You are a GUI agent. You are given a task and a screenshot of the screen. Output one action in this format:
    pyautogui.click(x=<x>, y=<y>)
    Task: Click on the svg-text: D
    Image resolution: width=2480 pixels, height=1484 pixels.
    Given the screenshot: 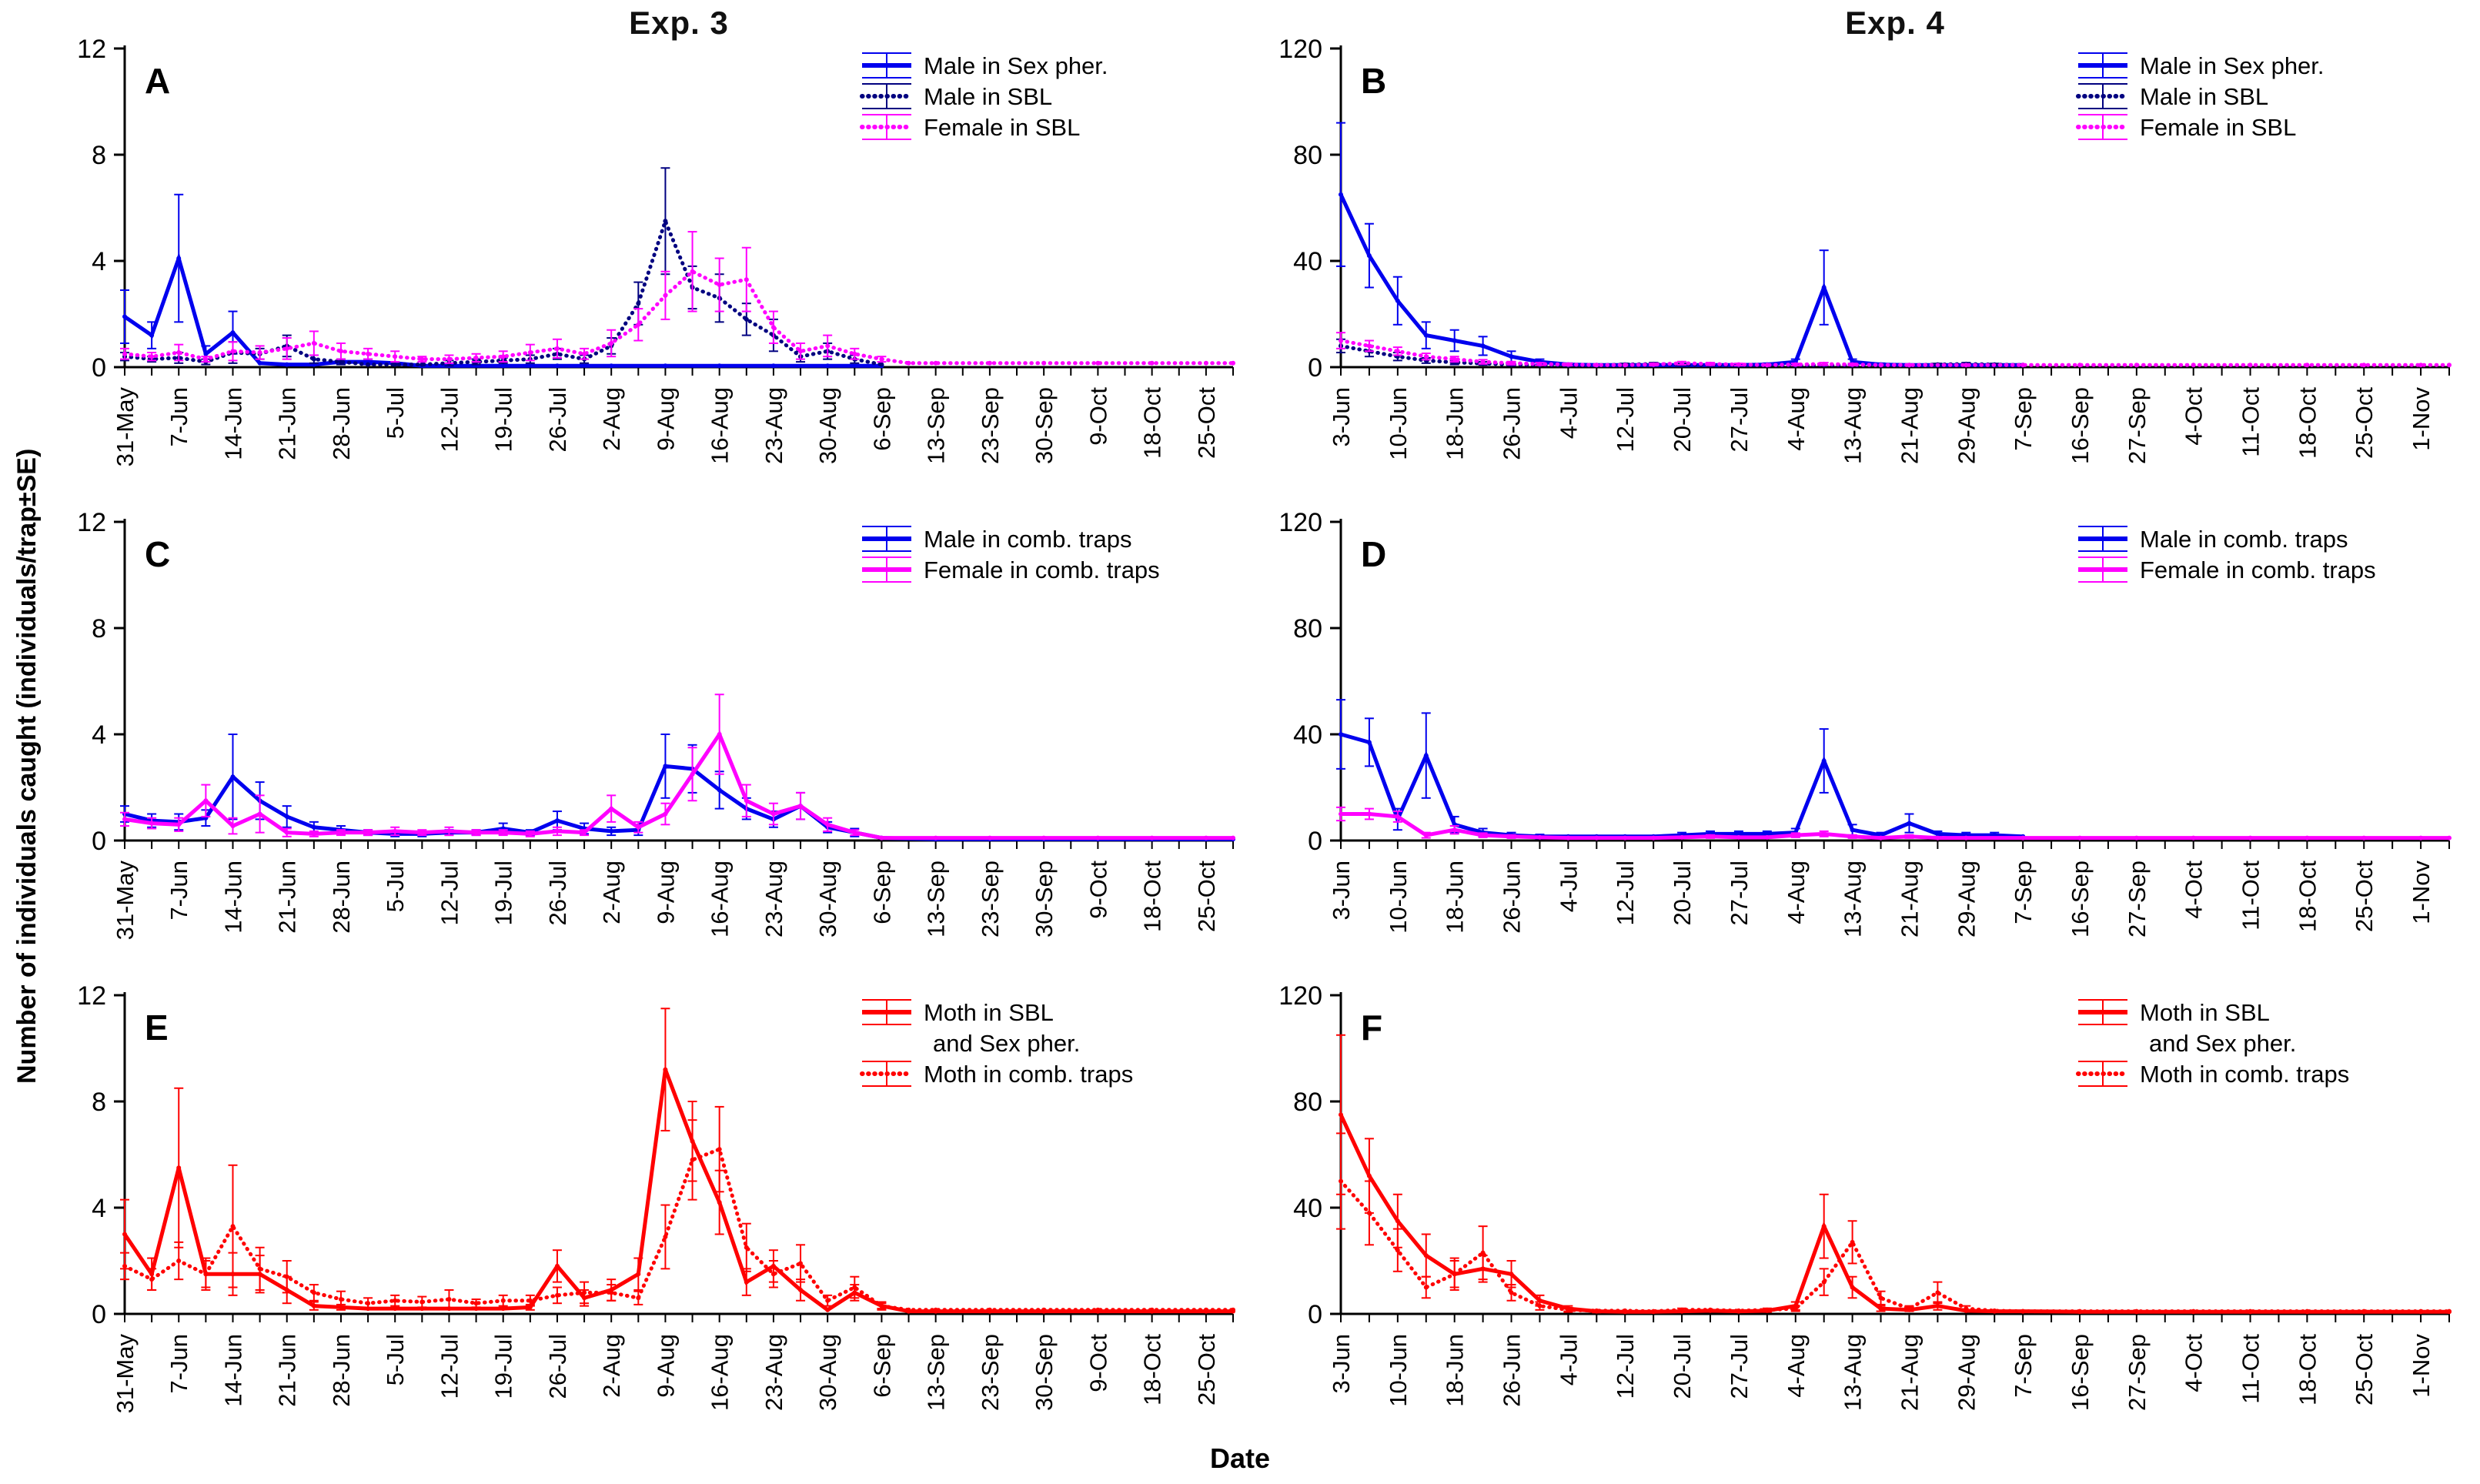 What is the action you would take?
    pyautogui.click(x=1373, y=554)
    